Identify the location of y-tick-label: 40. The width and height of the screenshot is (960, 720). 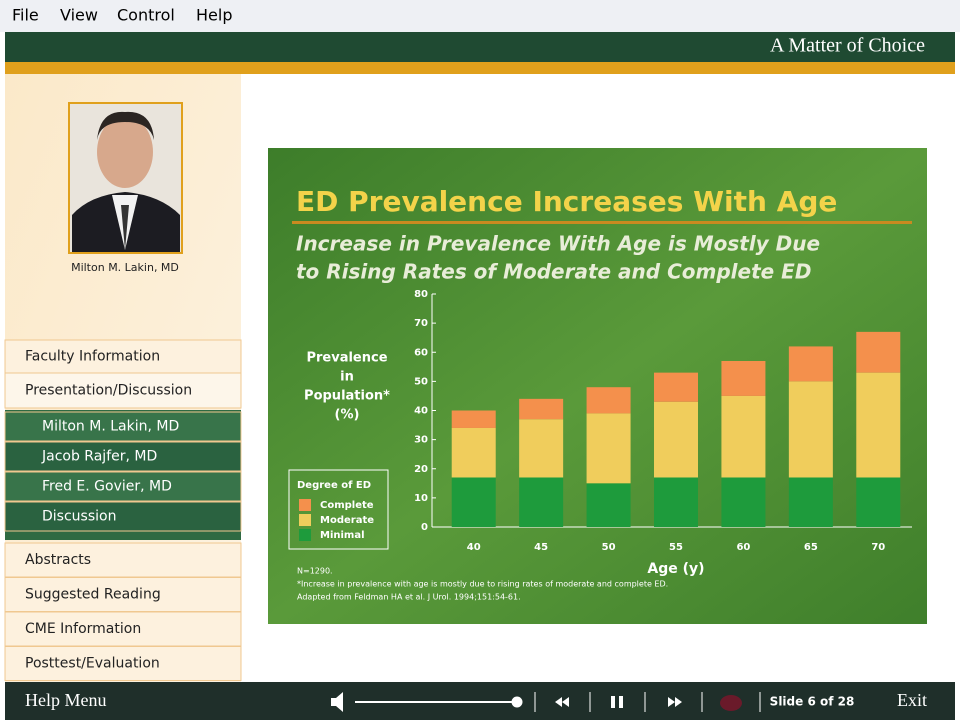
(421, 411).